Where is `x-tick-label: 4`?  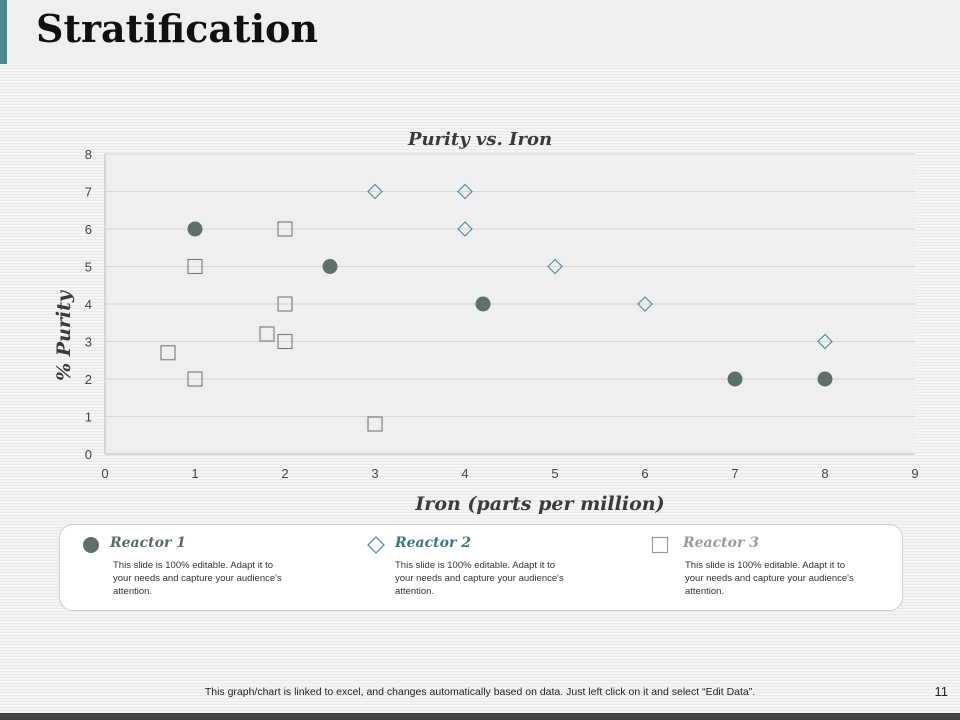
x-tick-label: 4 is located at coordinates (464, 473).